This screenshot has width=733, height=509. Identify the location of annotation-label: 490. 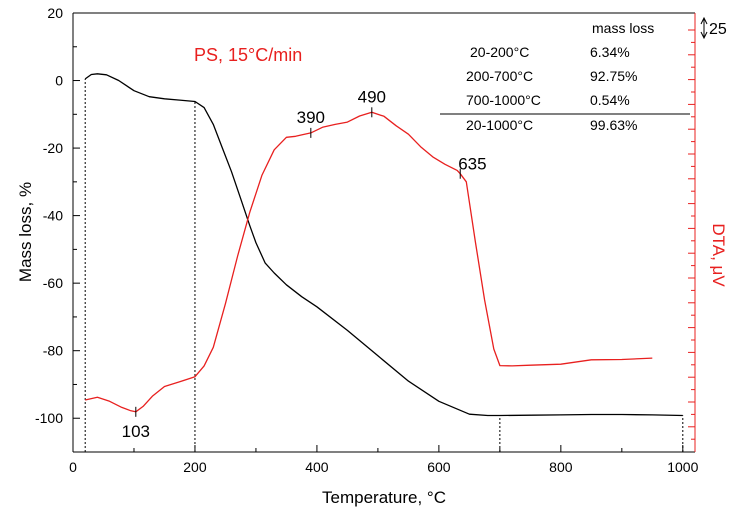
(372, 96).